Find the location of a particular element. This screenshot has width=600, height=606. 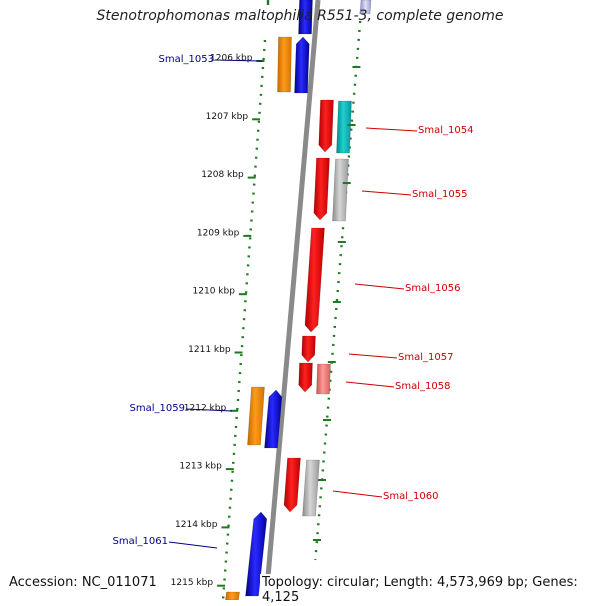

ruler-label: 1212 kbp is located at coordinates (205, 408).